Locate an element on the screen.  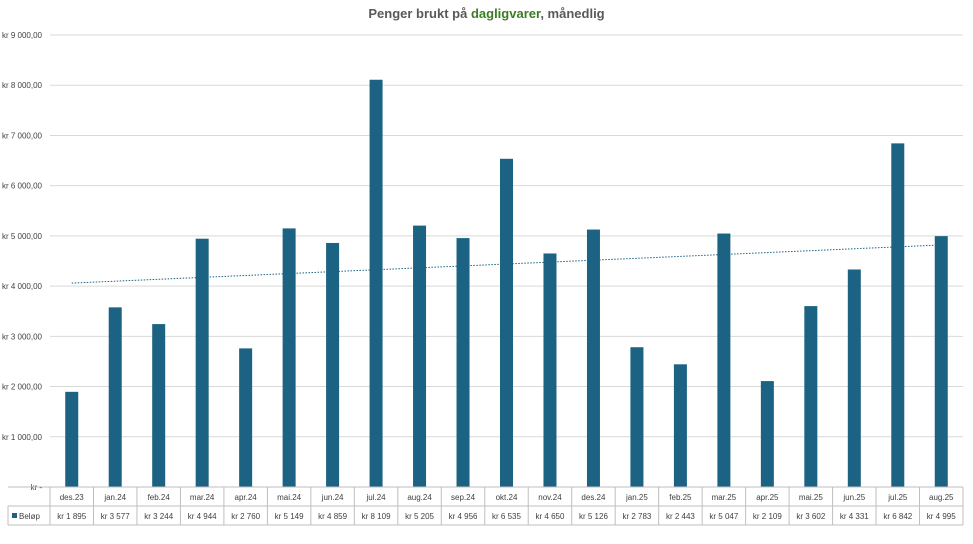
data-table-value: kr 4 944 is located at coordinates (202, 516).